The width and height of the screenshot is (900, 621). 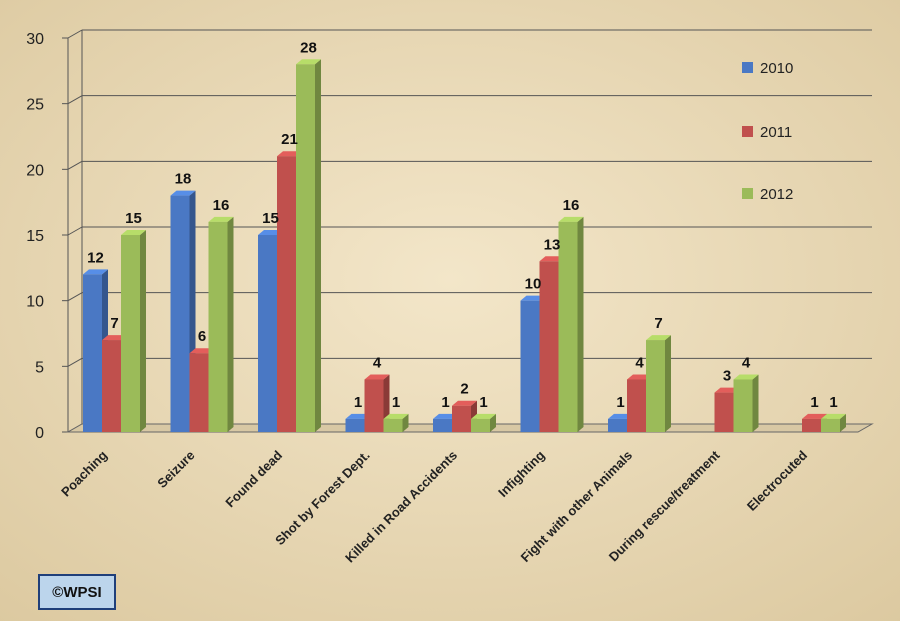 I want to click on y-tick-label: 20, so click(x=35, y=170).